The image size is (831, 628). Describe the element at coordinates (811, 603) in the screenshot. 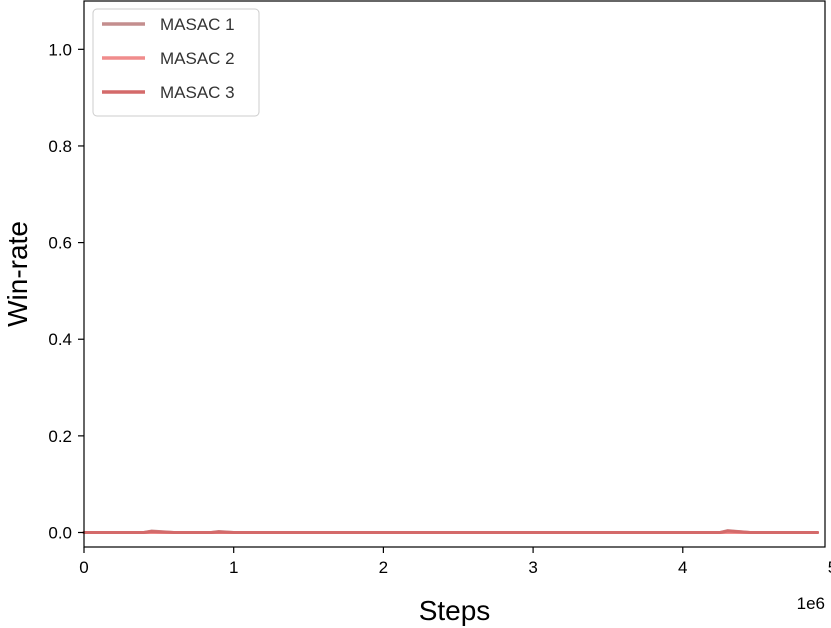

I see `x-axis-offset-label: 1e6` at that location.